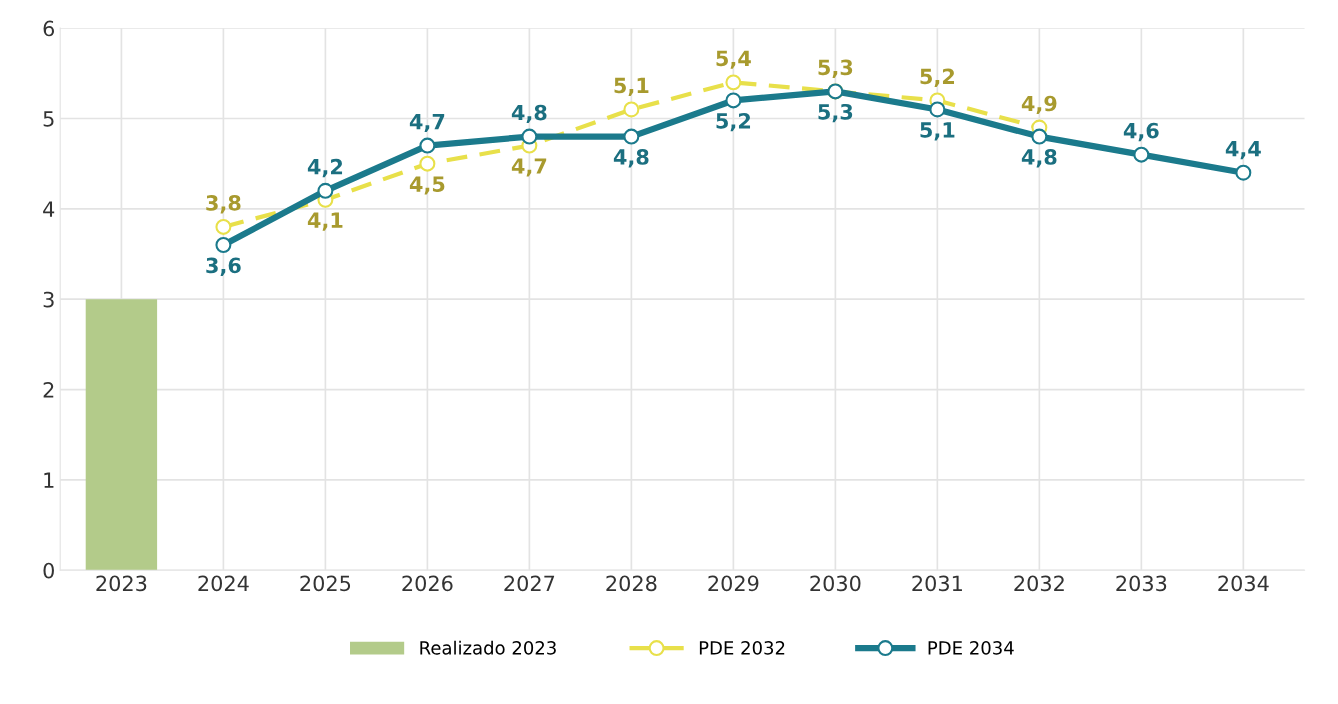  I want to click on x-tick-label: 2025, so click(325, 583).